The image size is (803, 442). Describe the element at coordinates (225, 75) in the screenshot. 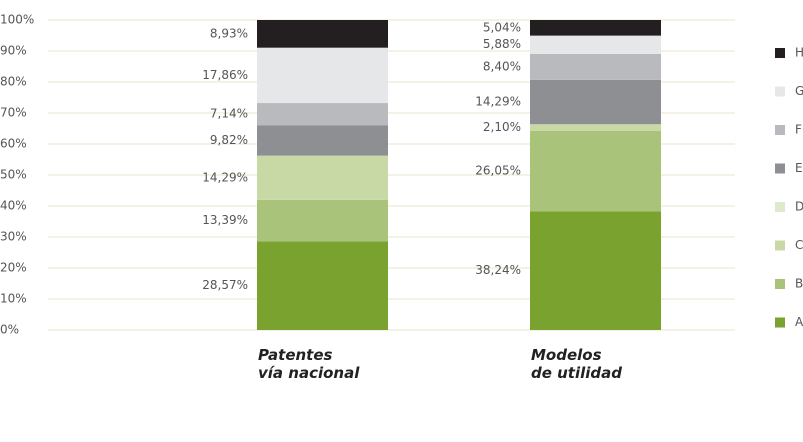

I see `value-label: 17,86%` at that location.